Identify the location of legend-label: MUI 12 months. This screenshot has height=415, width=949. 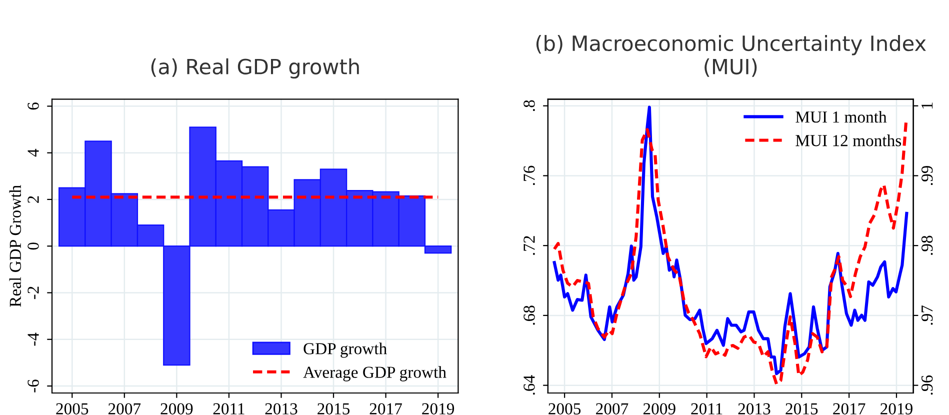
(849, 140).